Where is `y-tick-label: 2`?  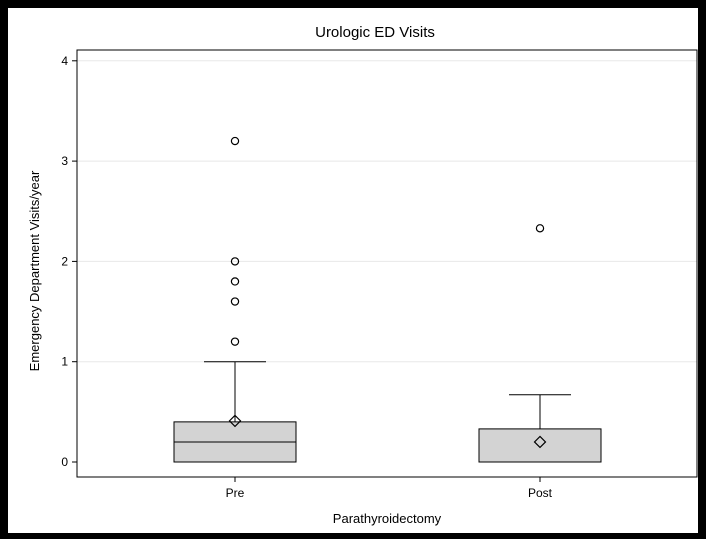
y-tick-label: 2 is located at coordinates (64, 261).